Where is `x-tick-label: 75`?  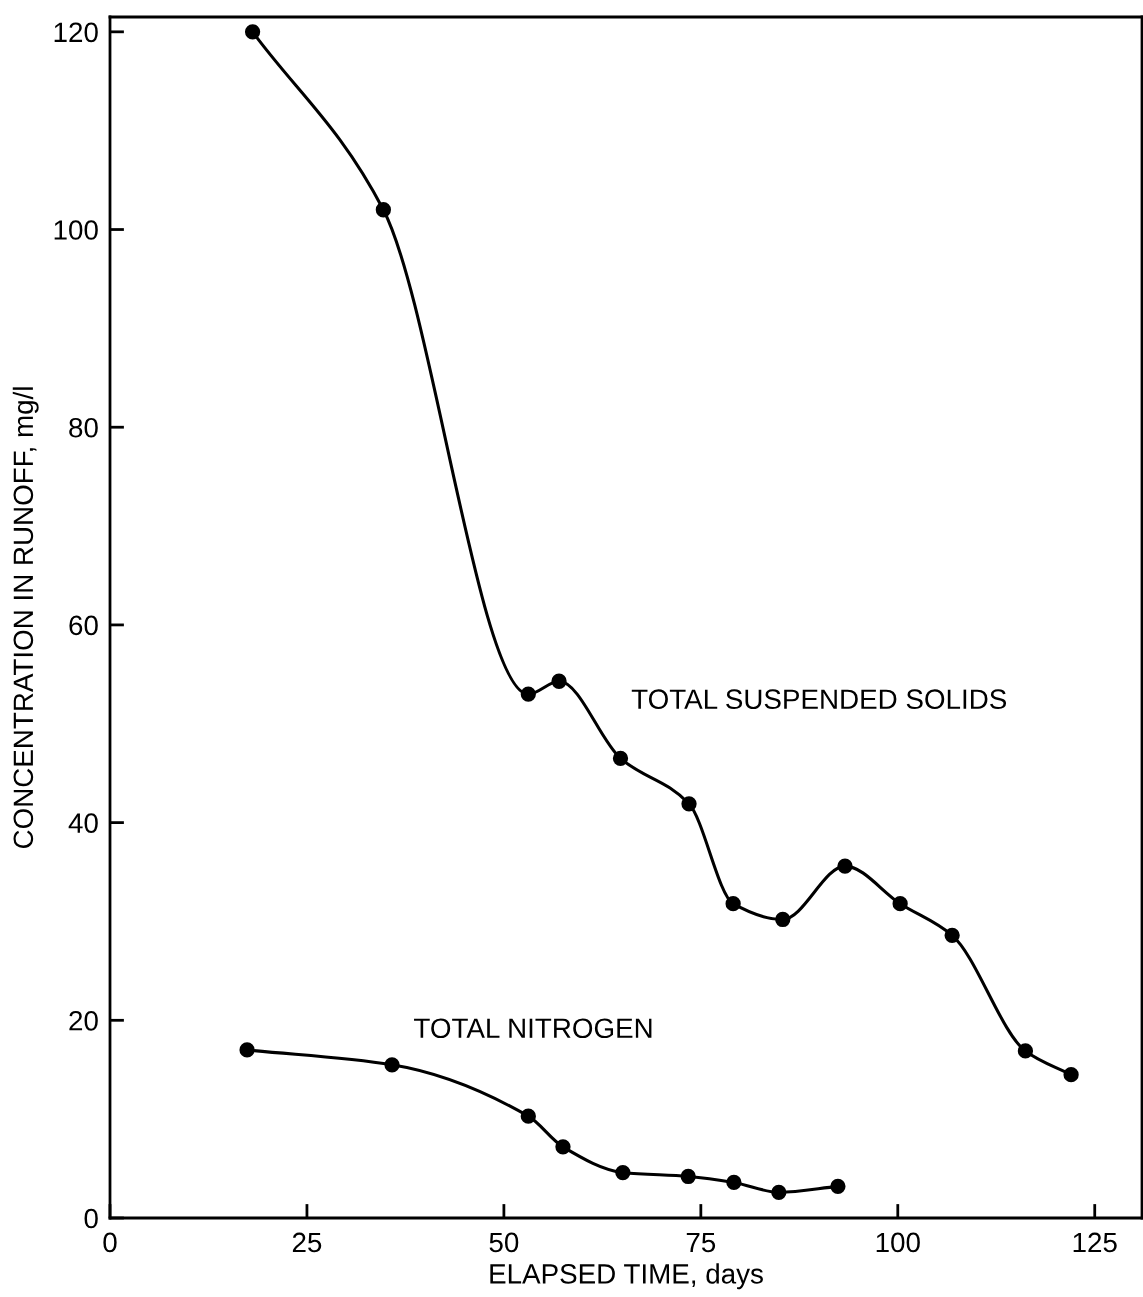
x-tick-label: 75 is located at coordinates (701, 1242).